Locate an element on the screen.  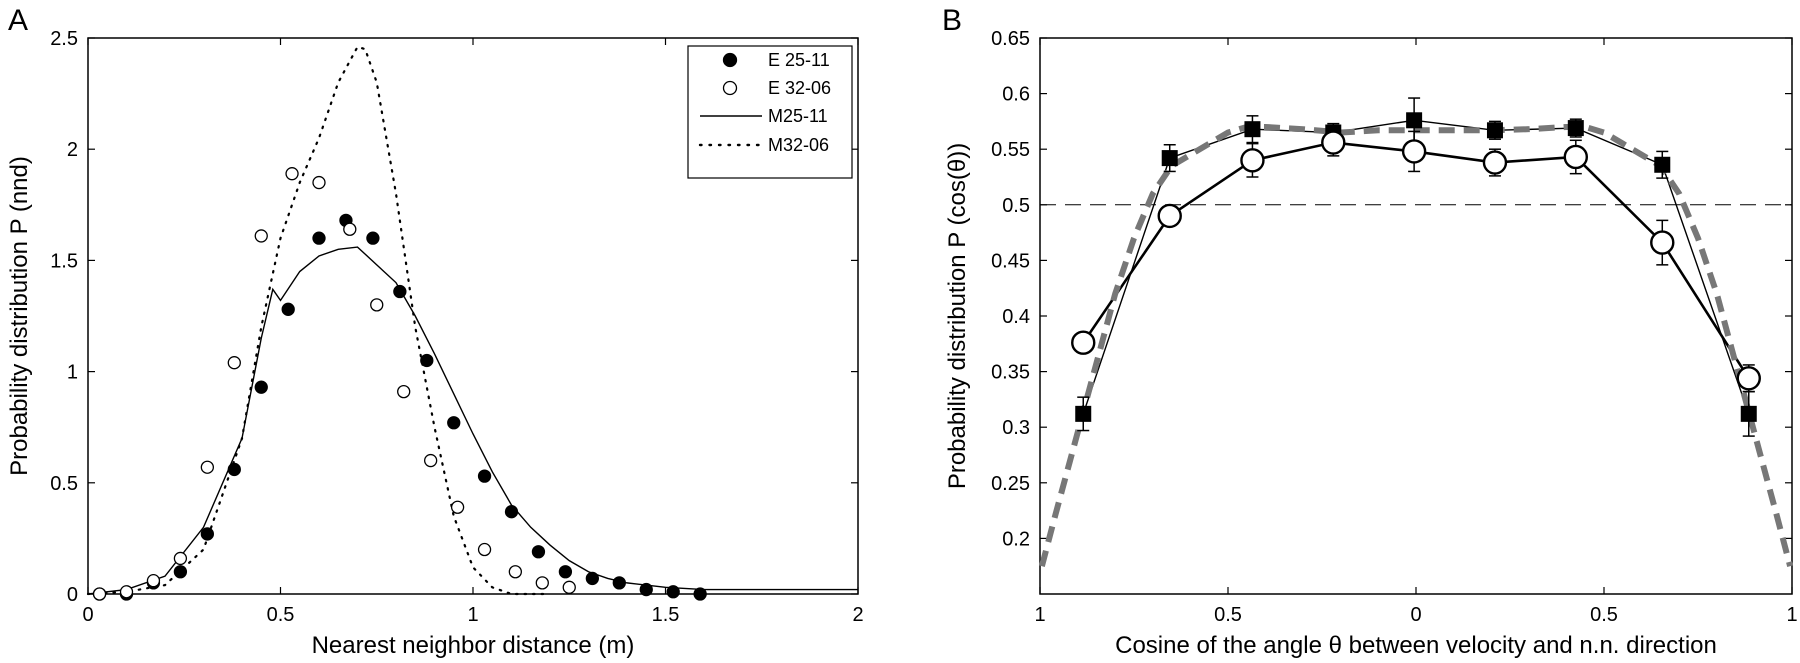
y-tick-label: 0.3 is located at coordinates (1016, 428).